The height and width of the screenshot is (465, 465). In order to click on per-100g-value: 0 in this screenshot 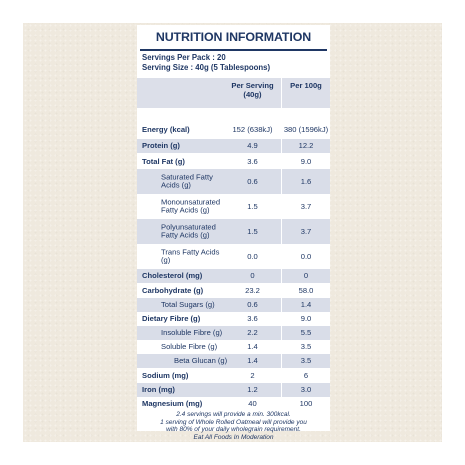, I will do `click(306, 275)`.